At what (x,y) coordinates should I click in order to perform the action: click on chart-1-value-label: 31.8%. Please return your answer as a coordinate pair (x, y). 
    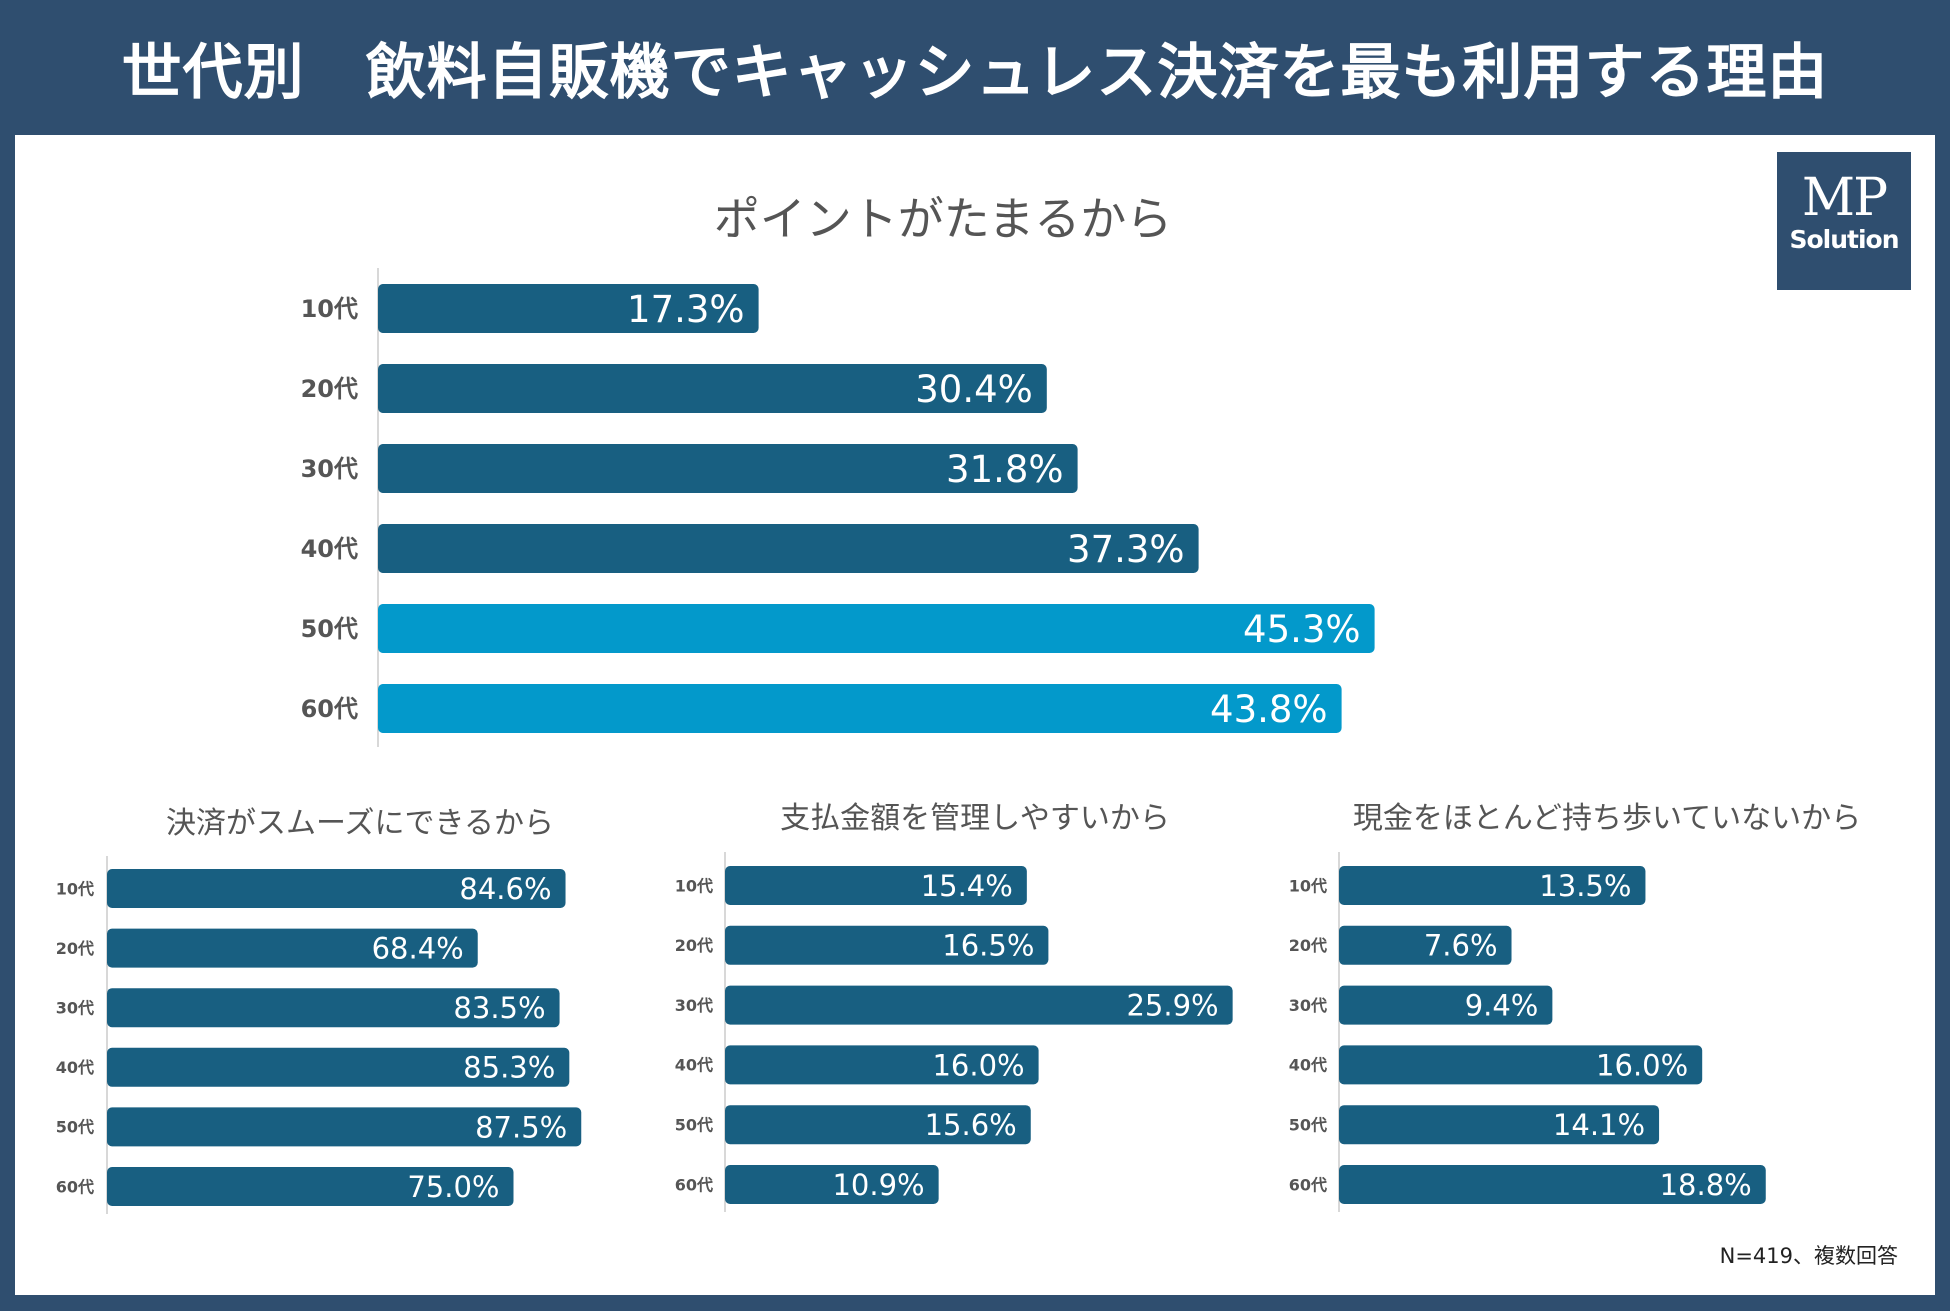
    Looking at the image, I should click on (1005, 469).